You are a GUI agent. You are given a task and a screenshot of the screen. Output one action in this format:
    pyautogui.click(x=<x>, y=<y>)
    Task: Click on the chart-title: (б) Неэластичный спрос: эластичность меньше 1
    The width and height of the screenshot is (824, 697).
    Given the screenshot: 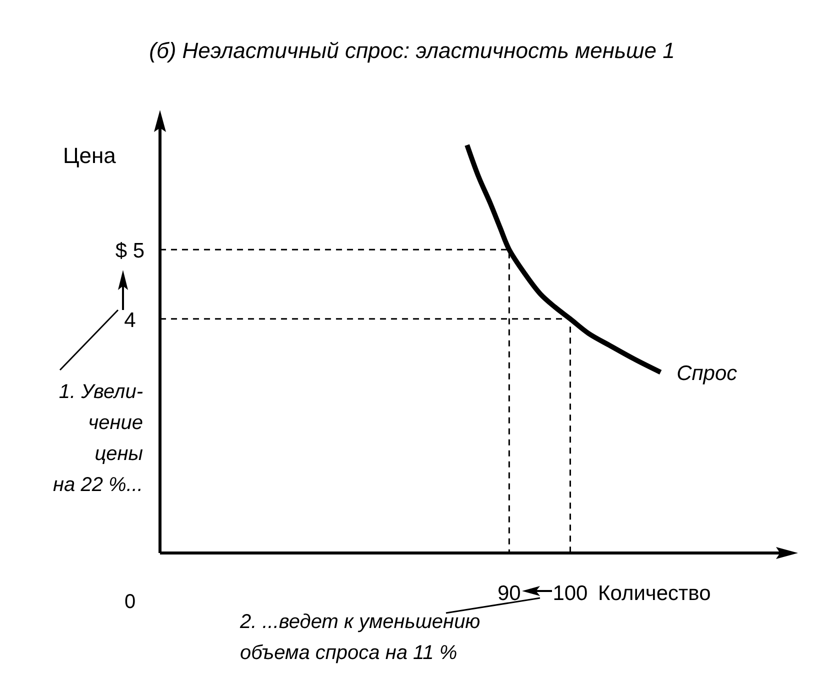 What is the action you would take?
    pyautogui.click(x=412, y=50)
    